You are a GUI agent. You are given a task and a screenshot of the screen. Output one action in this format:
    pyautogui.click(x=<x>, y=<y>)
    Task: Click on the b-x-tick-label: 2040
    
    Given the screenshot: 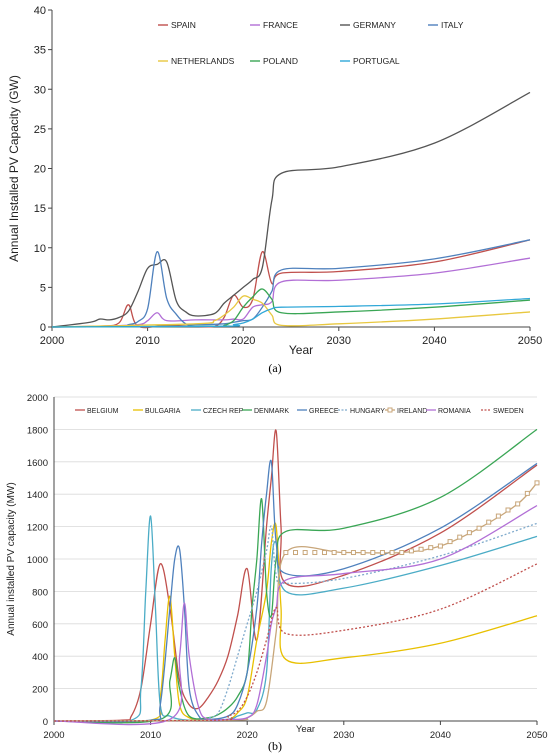 What is the action you would take?
    pyautogui.click(x=440, y=735)
    